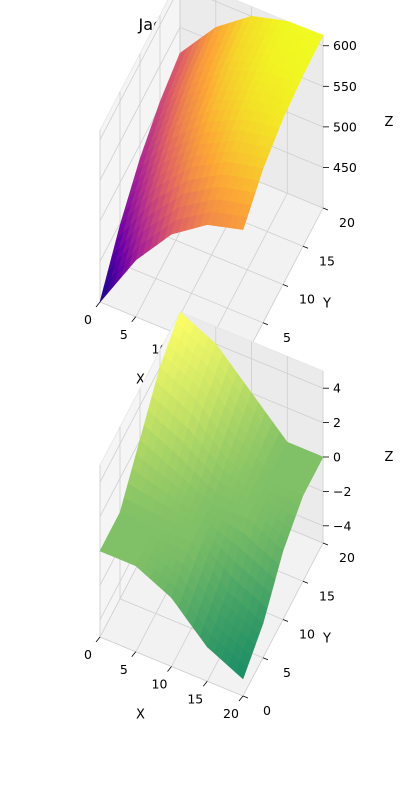  What do you see at coordinates (337, 457) in the screenshot?
I see `policy-z-tick-label: 0` at bounding box center [337, 457].